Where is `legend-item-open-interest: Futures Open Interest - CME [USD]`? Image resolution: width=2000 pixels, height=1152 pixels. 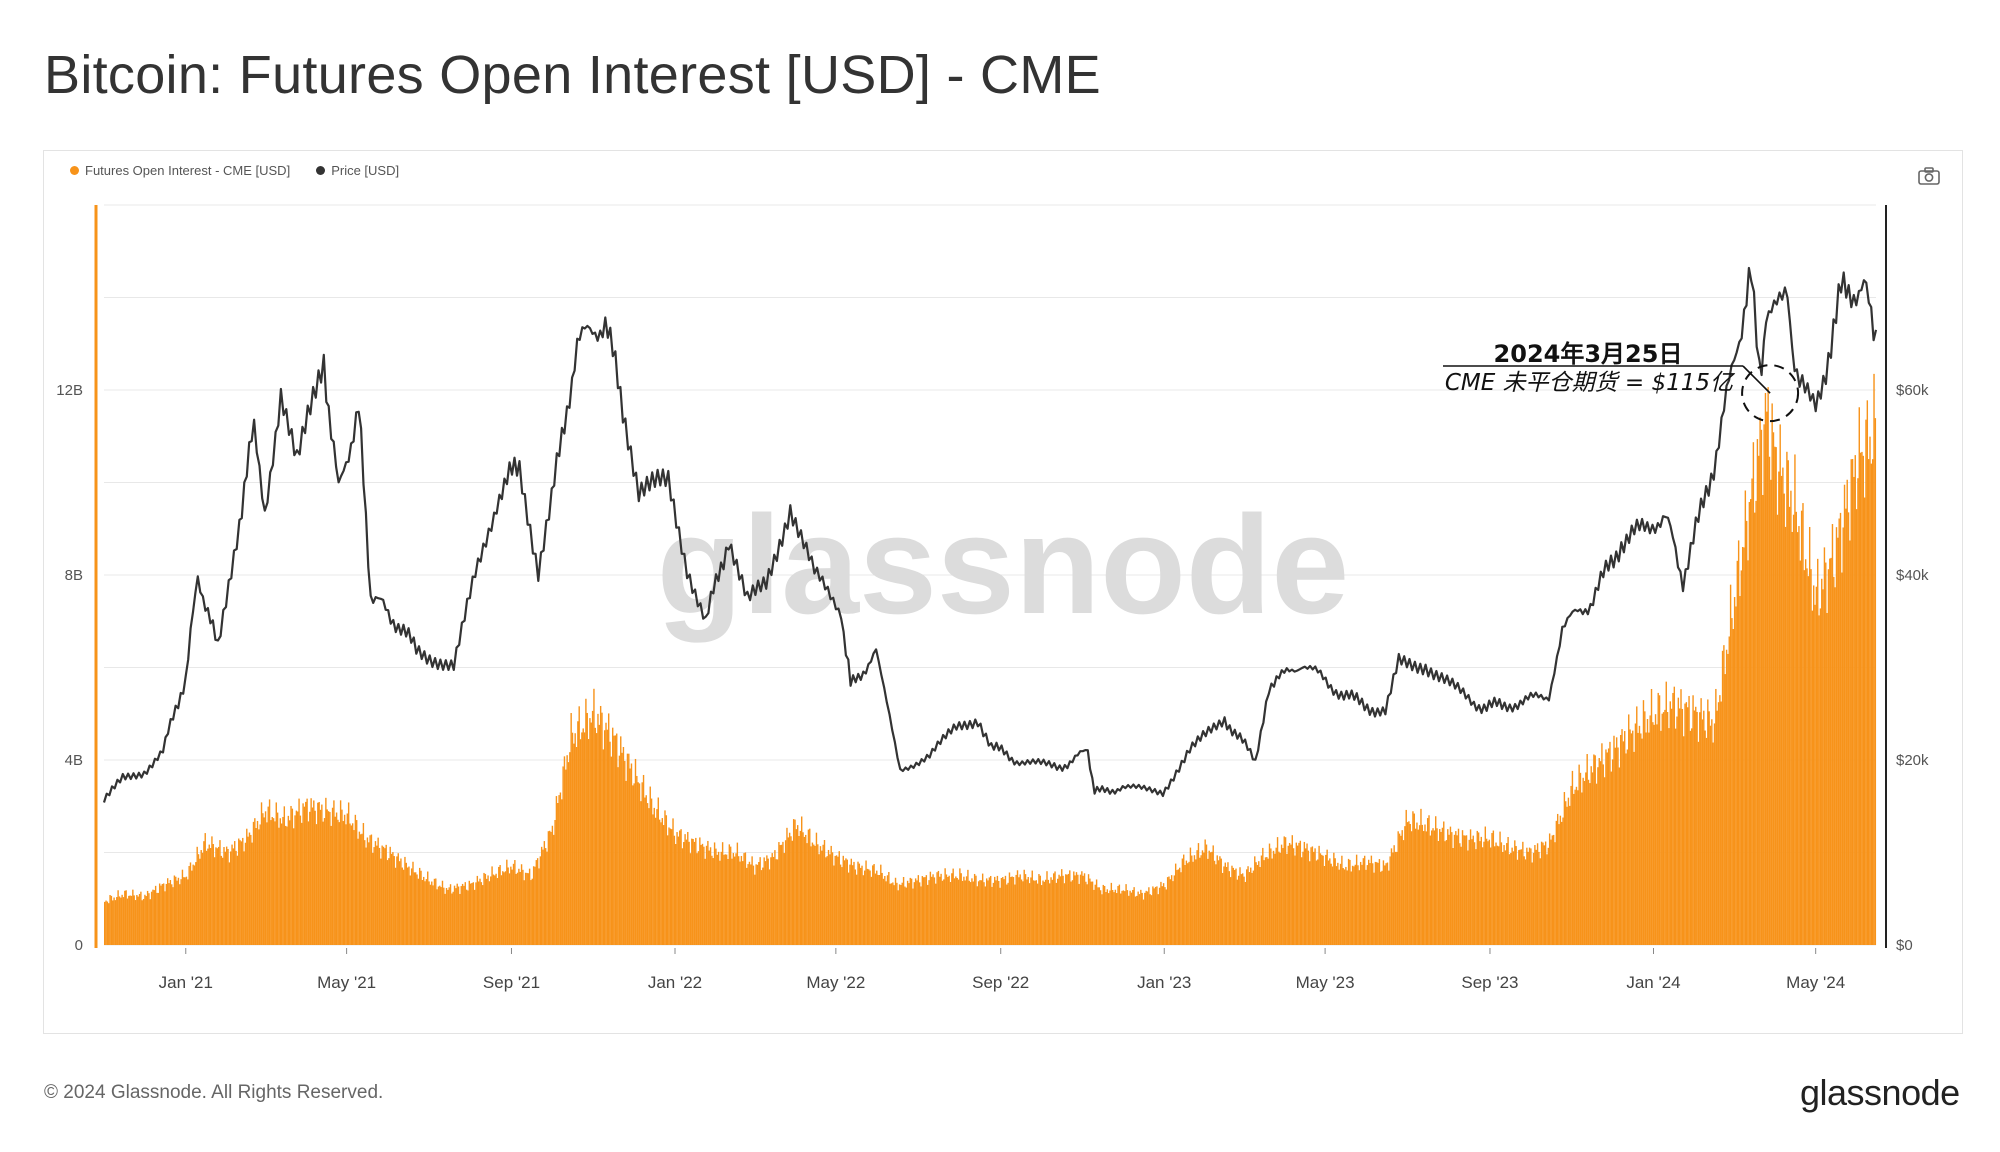 legend-item-open-interest: Futures Open Interest - CME [USD] is located at coordinates (180, 170).